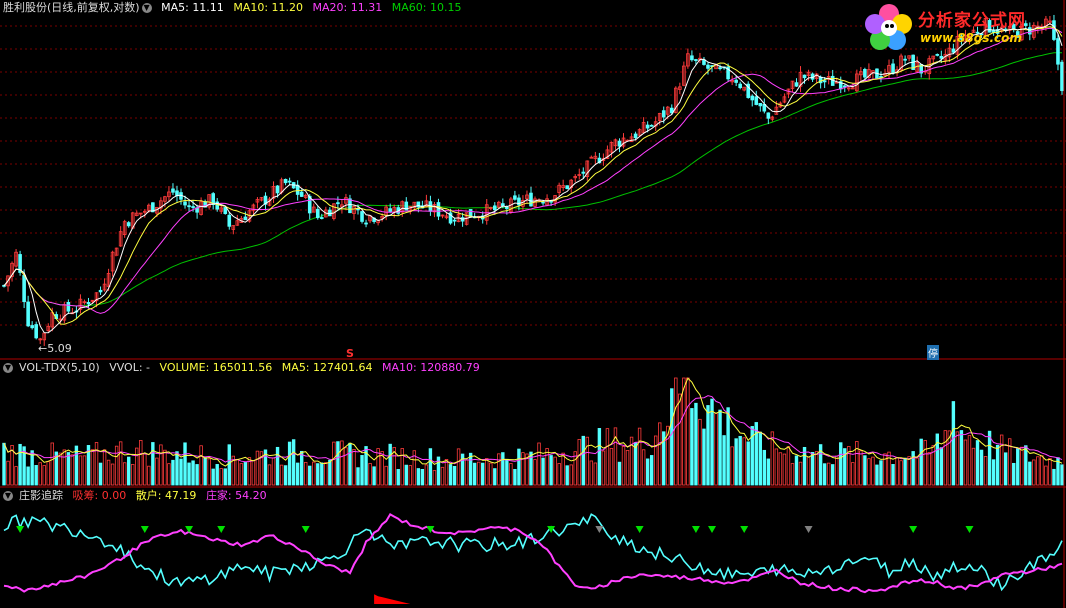 This screenshot has height=608, width=1066. I want to click on vol-ma5-label: MA5:, so click(295, 367).